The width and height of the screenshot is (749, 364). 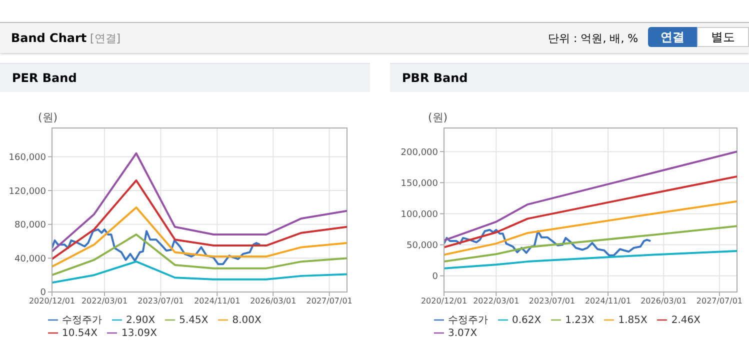 What do you see at coordinates (247, 320) in the screenshot?
I see `legend-label: 8.00X` at bounding box center [247, 320].